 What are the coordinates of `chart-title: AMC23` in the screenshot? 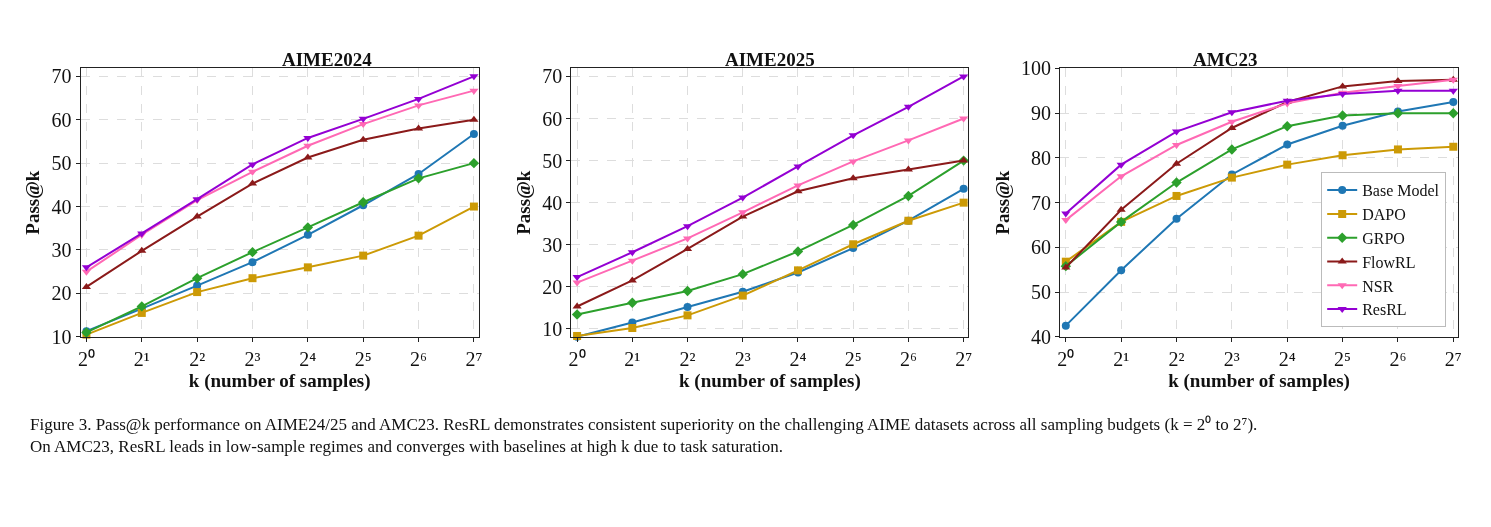 It's located at (1225, 59).